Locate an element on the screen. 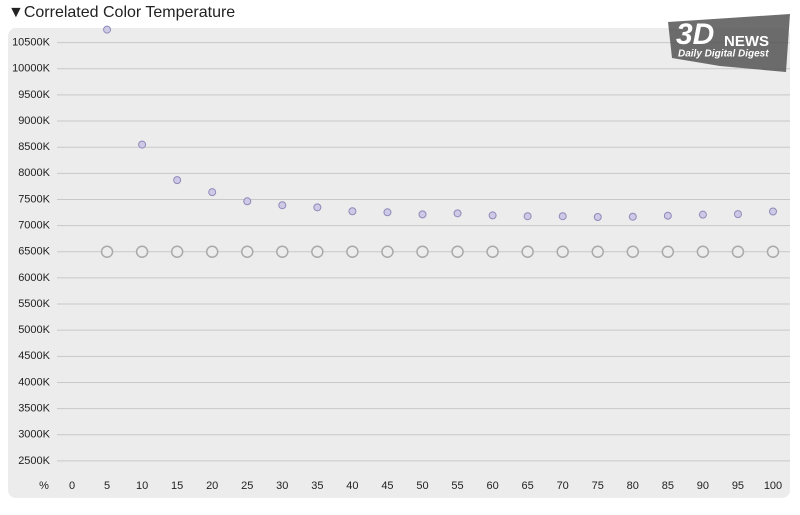  x-tick-label: 85 is located at coordinates (668, 486).